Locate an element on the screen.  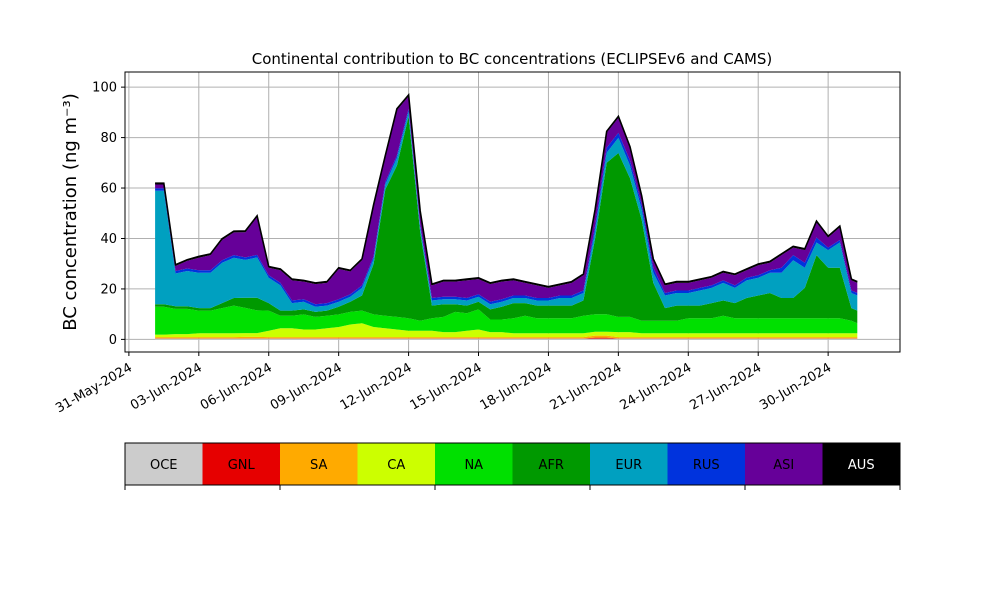
legend-swatch-eur is located at coordinates (629, 464).